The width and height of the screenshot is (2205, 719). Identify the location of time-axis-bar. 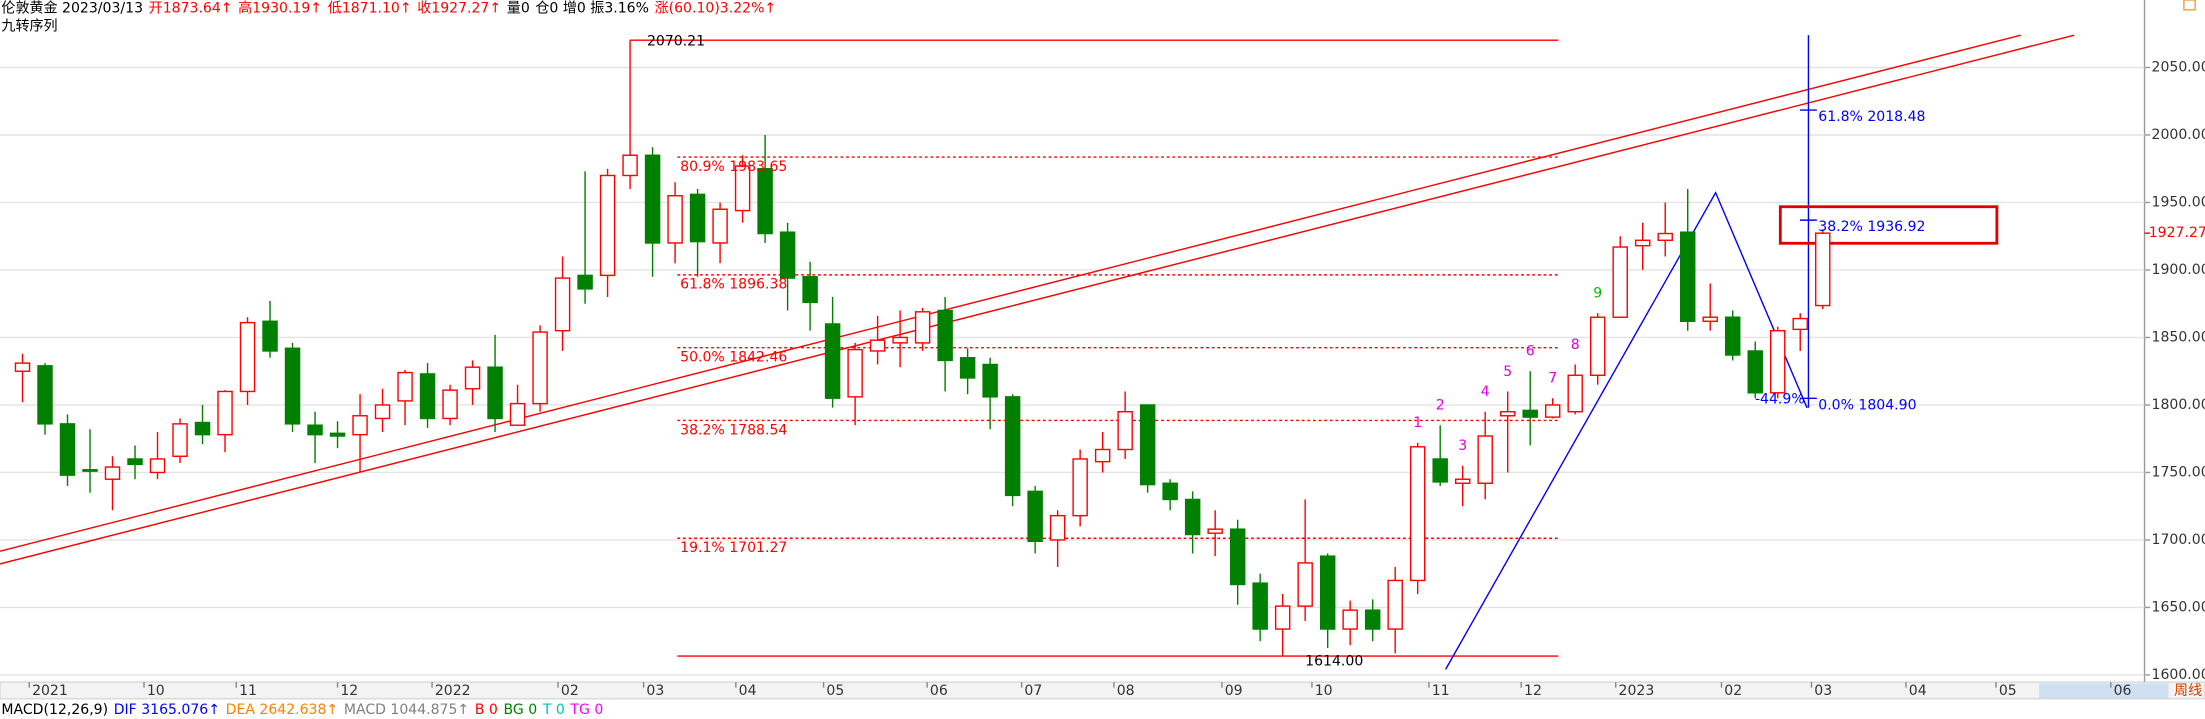
(1102, 690).